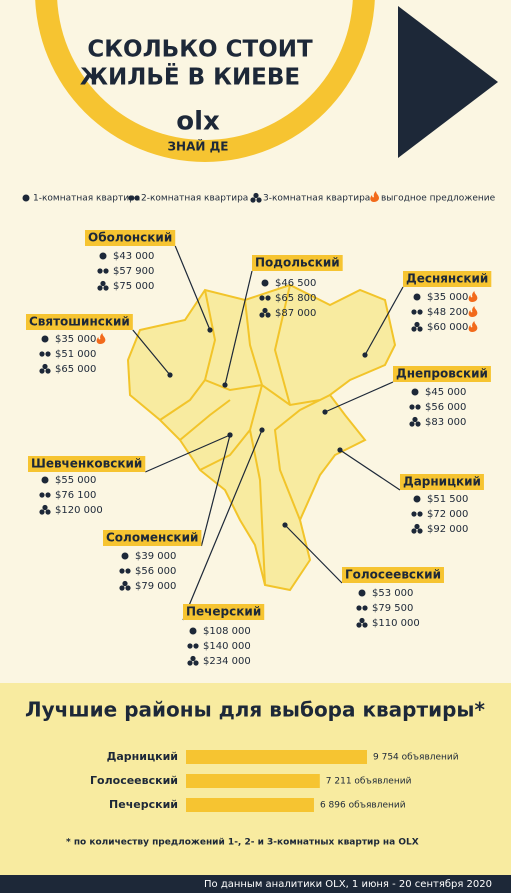 This screenshot has height=893, width=511. Describe the element at coordinates (447, 529) in the screenshot. I see `price: $92 000` at that location.